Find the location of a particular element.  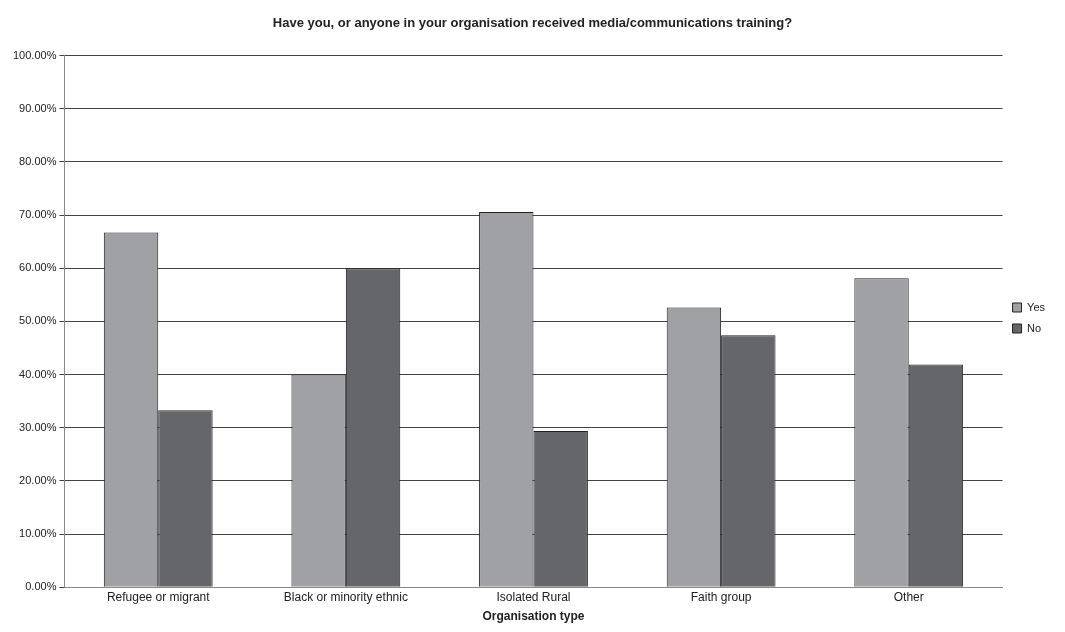

x-tick-label: Isolated Rural is located at coordinates (533, 596).